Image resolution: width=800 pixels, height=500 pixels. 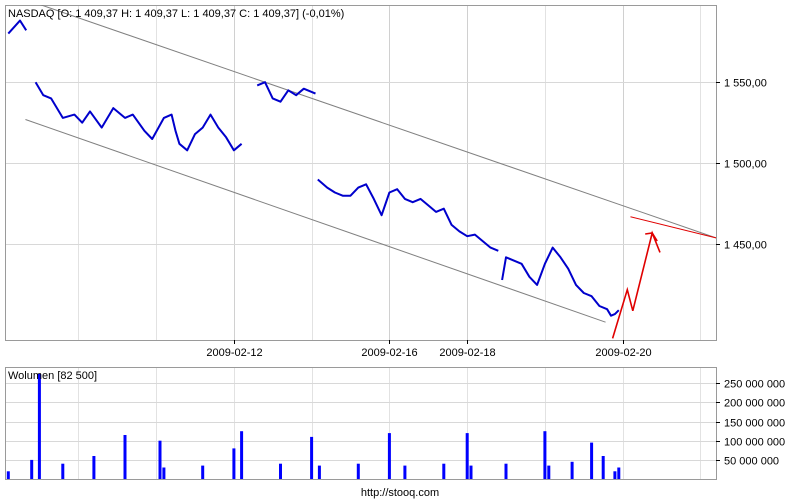 I want to click on price-x-tick-label: 2009-02-20, so click(x=623, y=353).